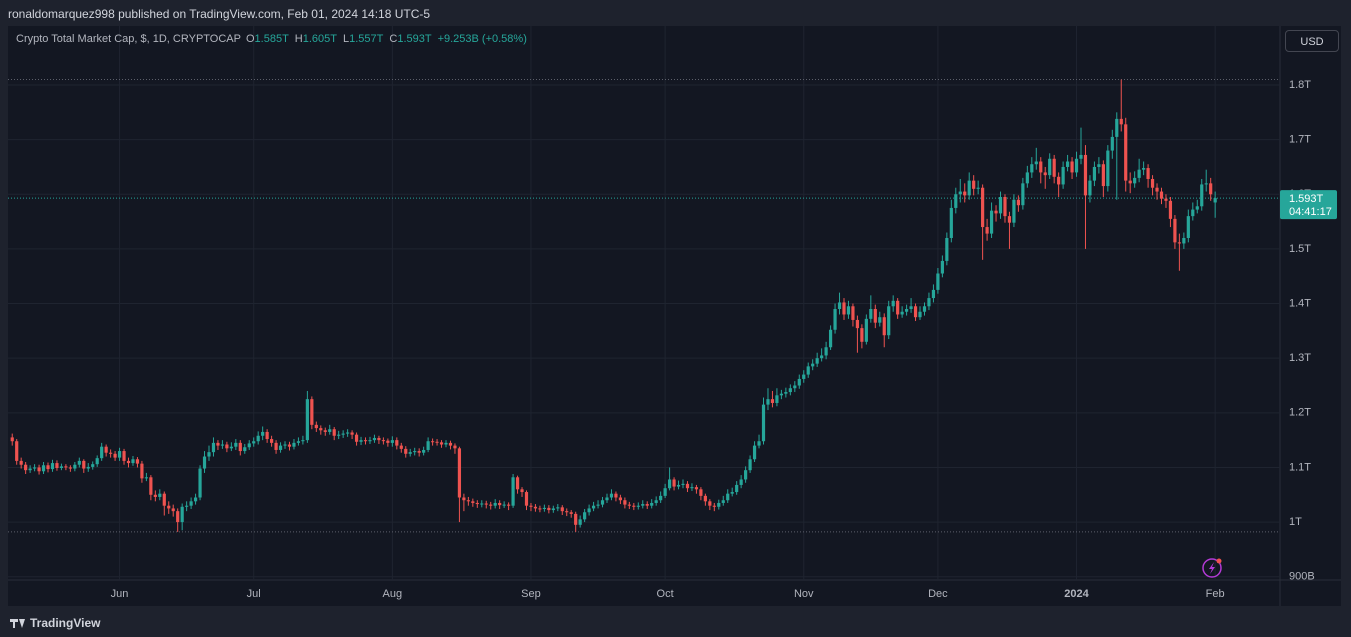  Describe the element at coordinates (938, 594) in the screenshot. I see `x-tick-label: Dec` at that location.